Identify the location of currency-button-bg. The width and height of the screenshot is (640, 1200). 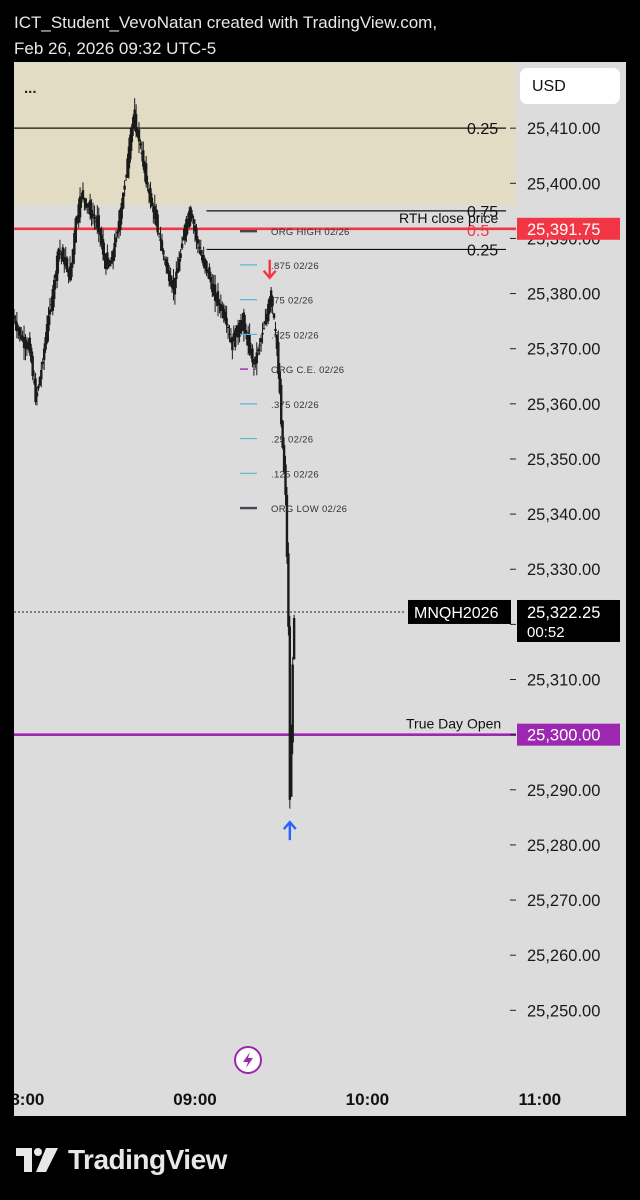
(570, 86).